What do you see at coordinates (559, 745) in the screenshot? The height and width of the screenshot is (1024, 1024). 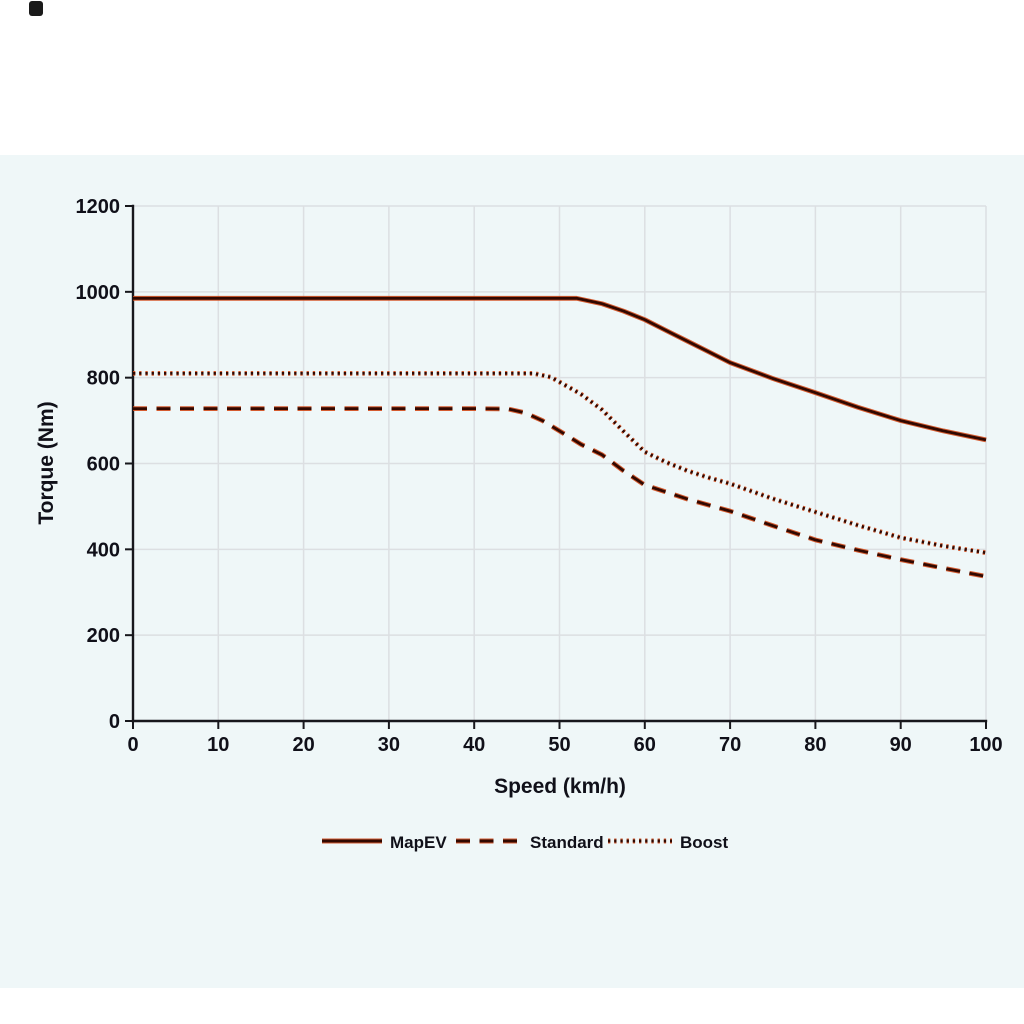 I see `x-tick-label-50: 50` at bounding box center [559, 745].